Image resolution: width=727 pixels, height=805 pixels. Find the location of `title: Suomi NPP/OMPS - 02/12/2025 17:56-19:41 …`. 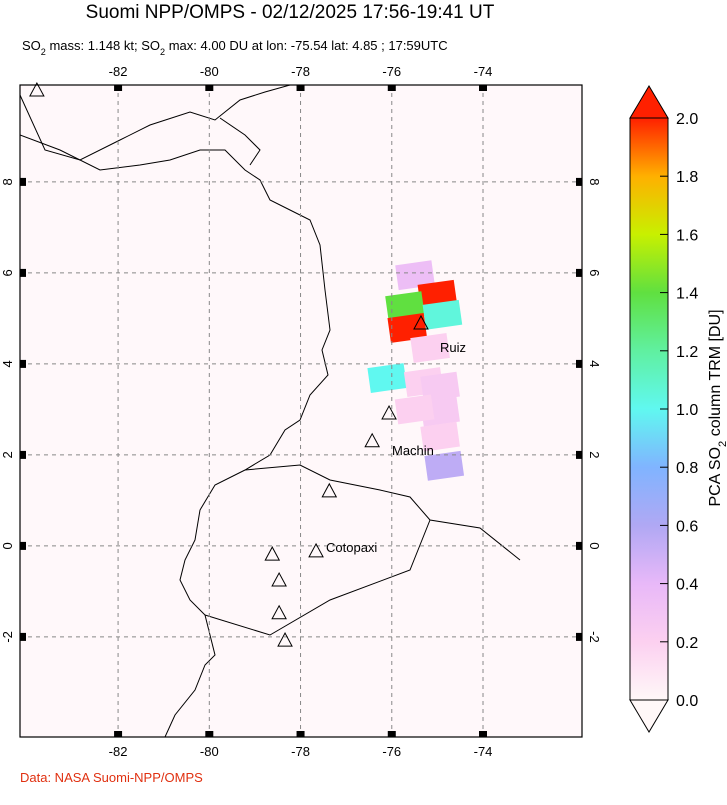

title: Suomi NPP/OMPS - 02/12/2025 17:56-19:41 … is located at coordinates (290, 12).